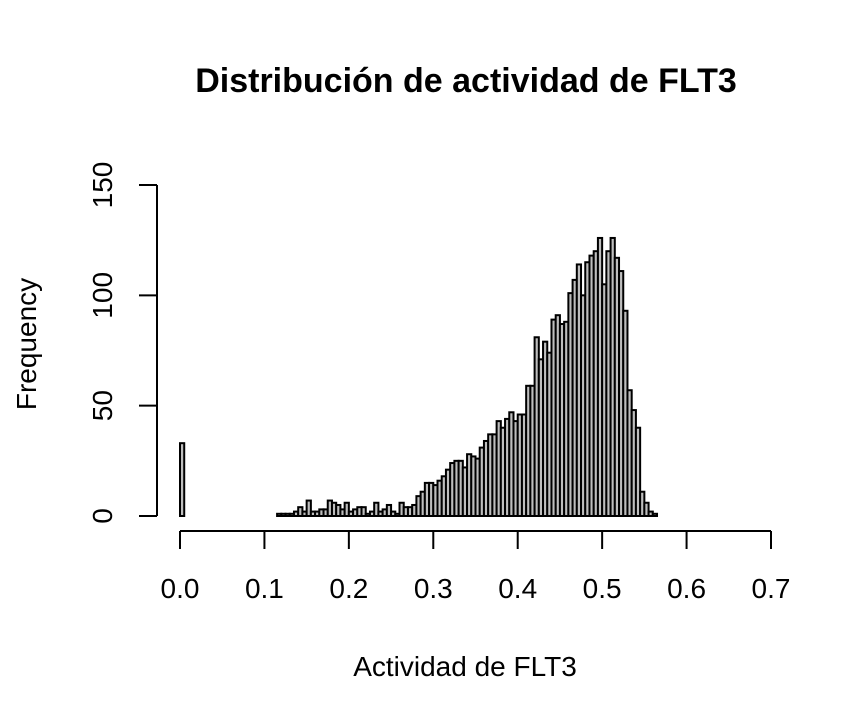 The height and width of the screenshot is (726, 854). What do you see at coordinates (686, 588) in the screenshot?
I see `x-tick-label: 0.6` at bounding box center [686, 588].